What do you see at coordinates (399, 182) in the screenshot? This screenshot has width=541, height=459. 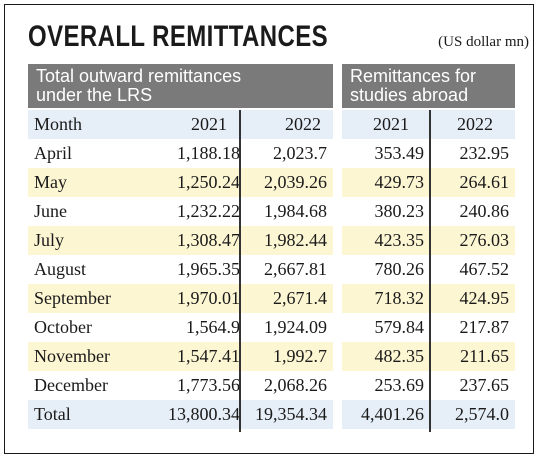 I see `study-2021-cell: 429.73` at bounding box center [399, 182].